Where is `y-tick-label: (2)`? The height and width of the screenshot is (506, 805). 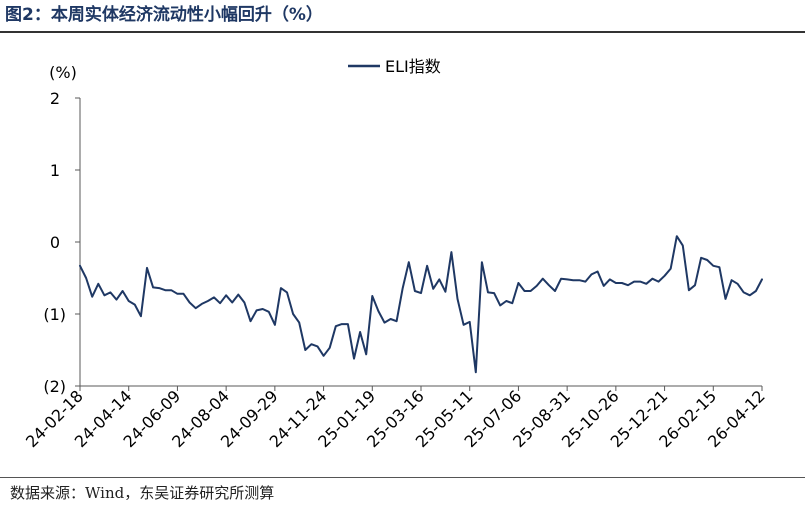
y-tick-label: (2) is located at coordinates (54, 386).